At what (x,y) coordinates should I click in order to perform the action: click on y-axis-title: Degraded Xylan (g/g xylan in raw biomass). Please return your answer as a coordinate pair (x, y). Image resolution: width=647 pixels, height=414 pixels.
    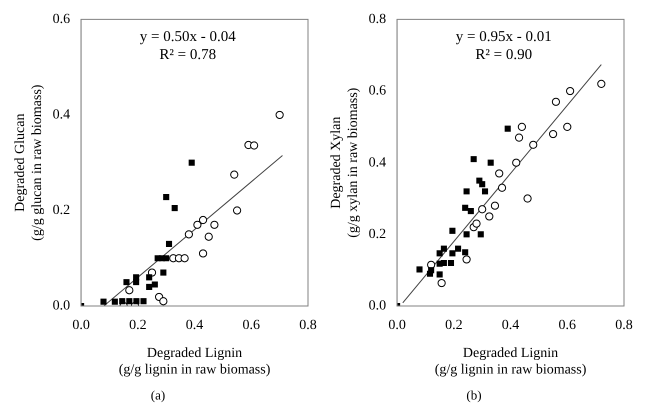
    Looking at the image, I should click on (345, 162).